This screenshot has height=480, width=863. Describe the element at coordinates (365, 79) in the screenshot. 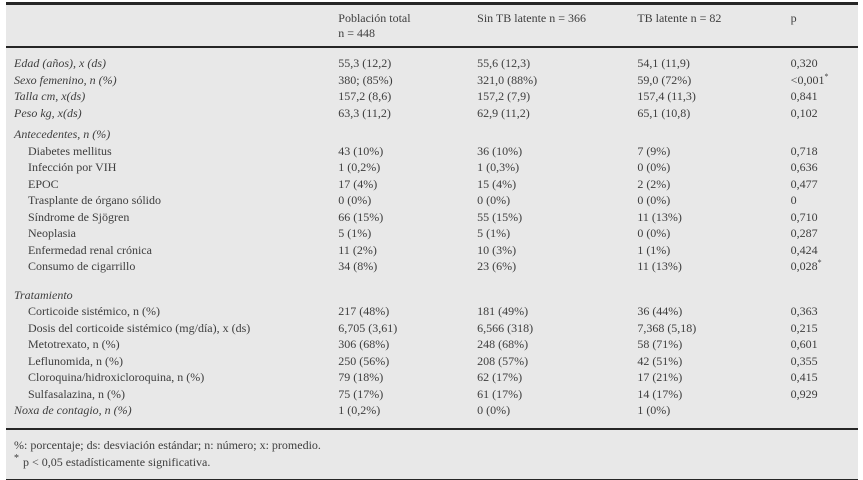

I see `value-poblacion-total: 380; (85%)` at that location.